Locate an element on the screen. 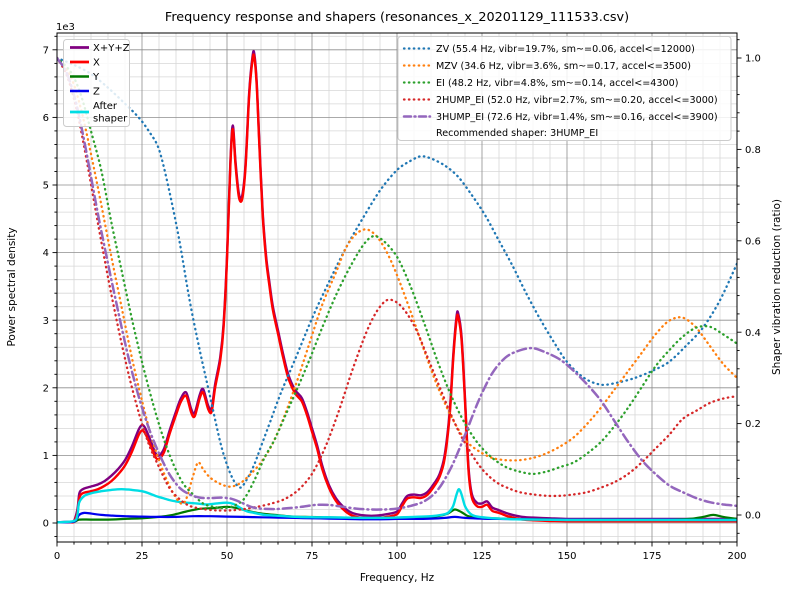 The width and height of the screenshot is (800, 604). x-tick-label: 175 is located at coordinates (651, 556).